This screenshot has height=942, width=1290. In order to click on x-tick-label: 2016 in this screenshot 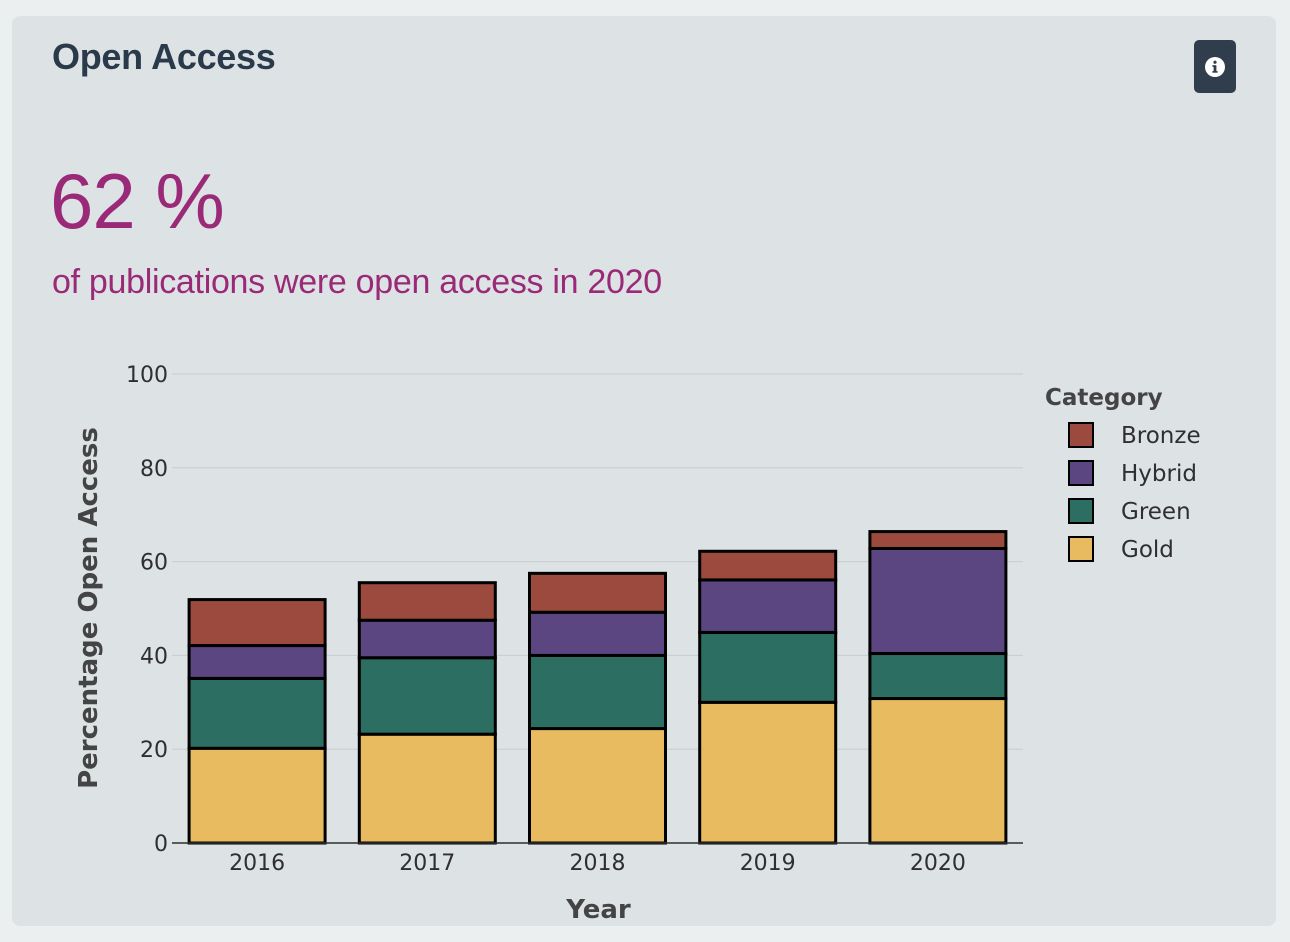, I will do `click(257, 863)`.